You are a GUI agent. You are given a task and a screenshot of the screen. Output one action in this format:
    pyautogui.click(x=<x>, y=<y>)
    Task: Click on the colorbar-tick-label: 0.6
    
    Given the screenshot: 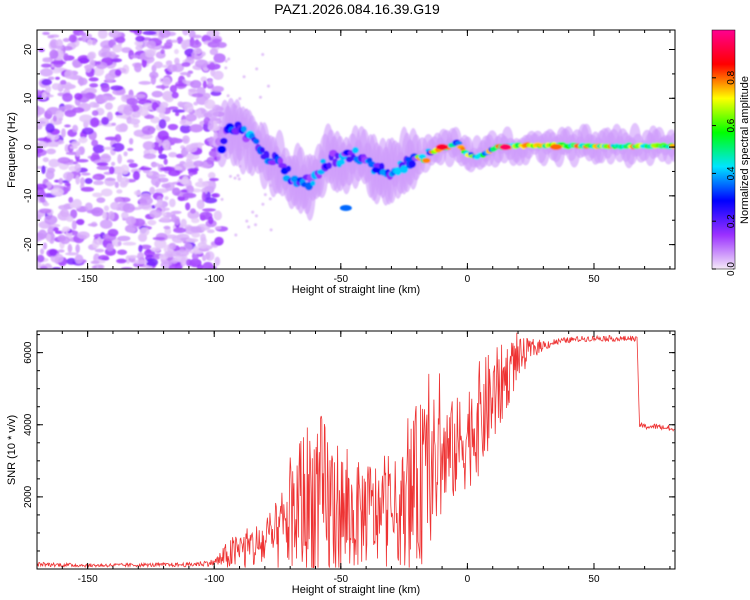 What is the action you would take?
    pyautogui.click(x=731, y=125)
    